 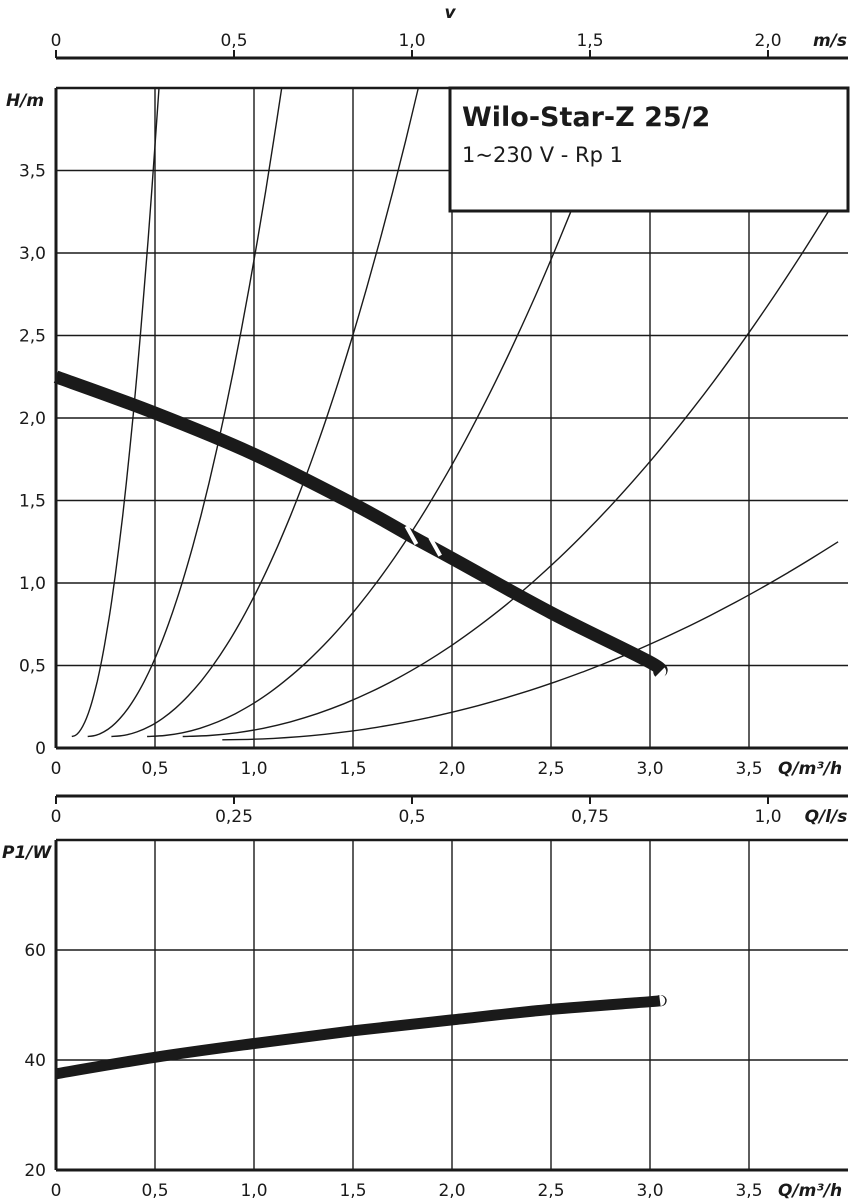 I want to click on chart-title: Wilo-Star-Z 25/2, so click(x=586, y=117).